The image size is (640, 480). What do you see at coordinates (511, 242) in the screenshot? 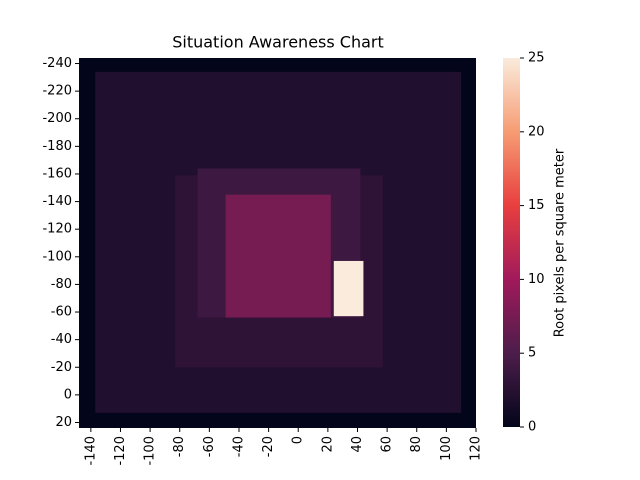
I see `colorbar` at bounding box center [511, 242].